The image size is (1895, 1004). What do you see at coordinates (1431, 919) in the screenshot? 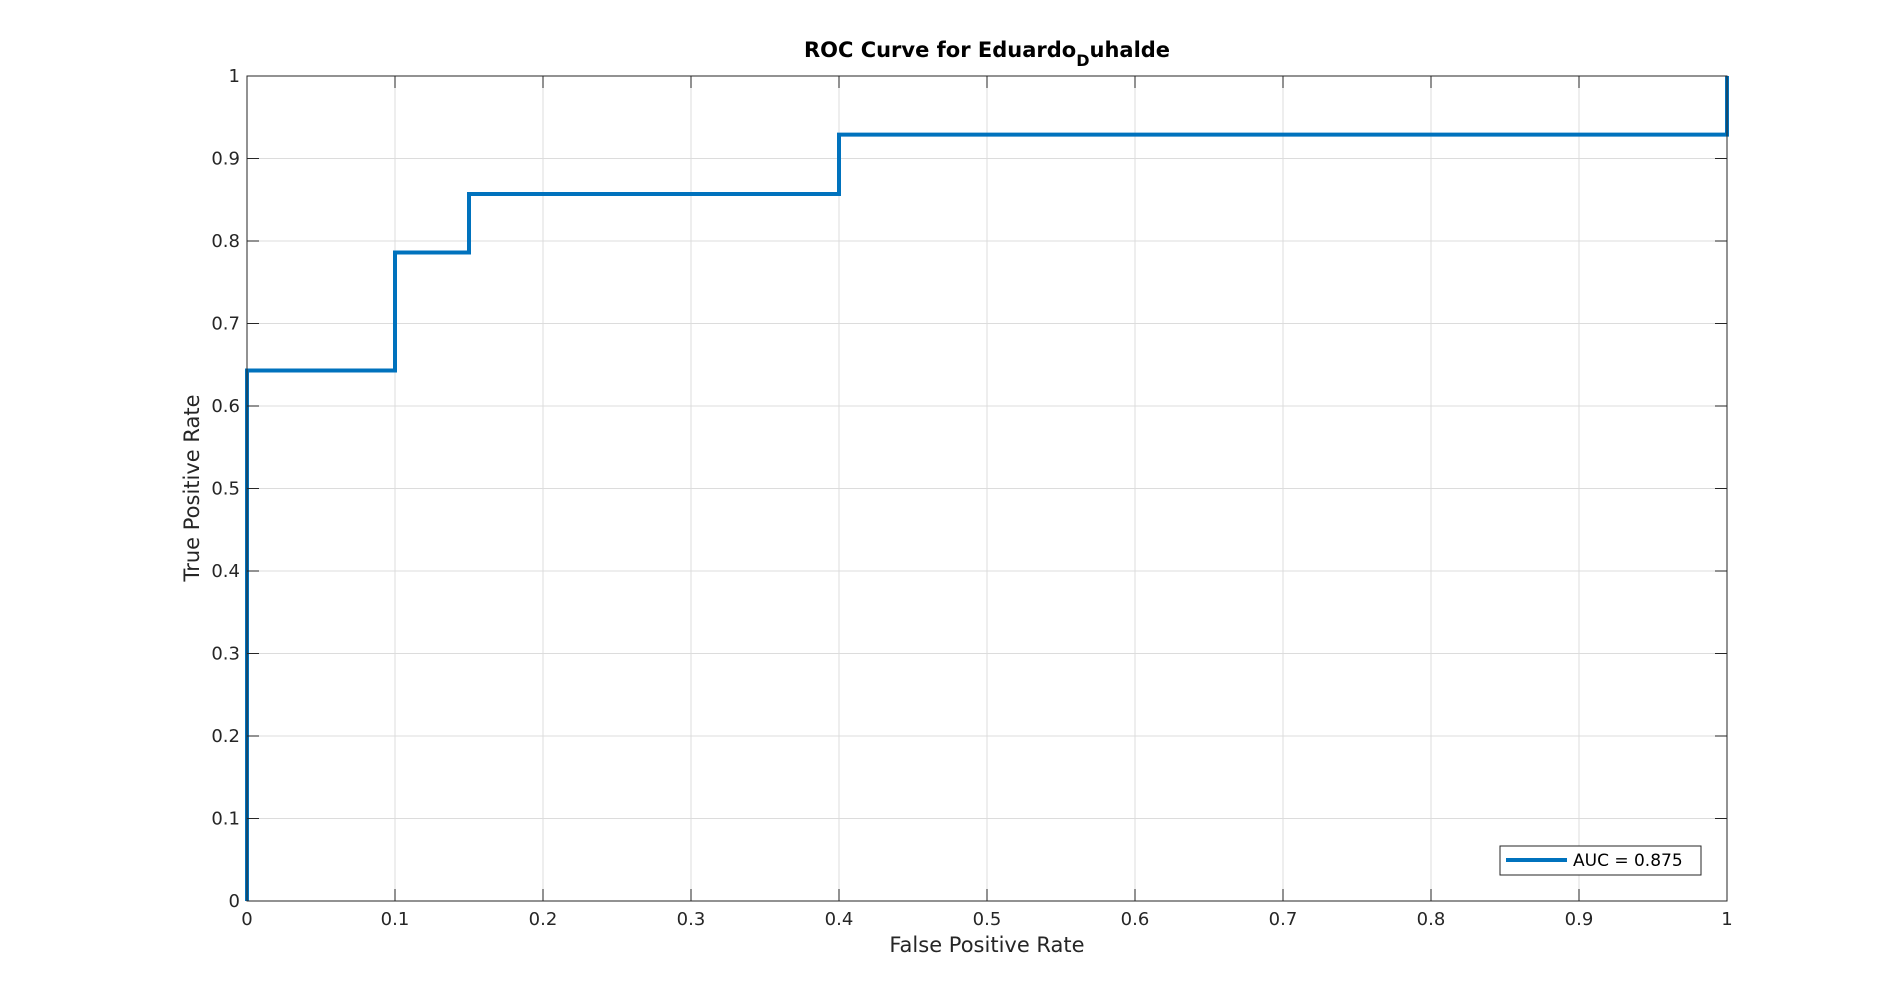
I see `x-tick-label: 0.8` at bounding box center [1431, 919].